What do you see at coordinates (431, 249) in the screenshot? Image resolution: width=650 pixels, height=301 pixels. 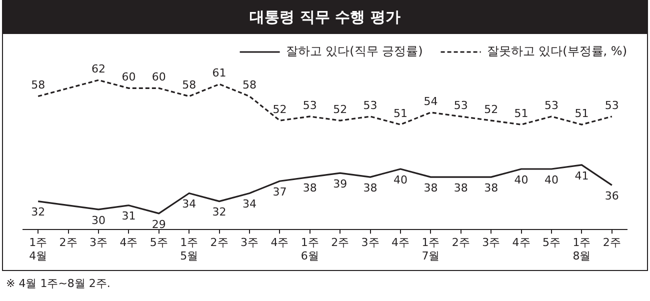 I see `x-tick-label: 1주 7월` at bounding box center [431, 249].